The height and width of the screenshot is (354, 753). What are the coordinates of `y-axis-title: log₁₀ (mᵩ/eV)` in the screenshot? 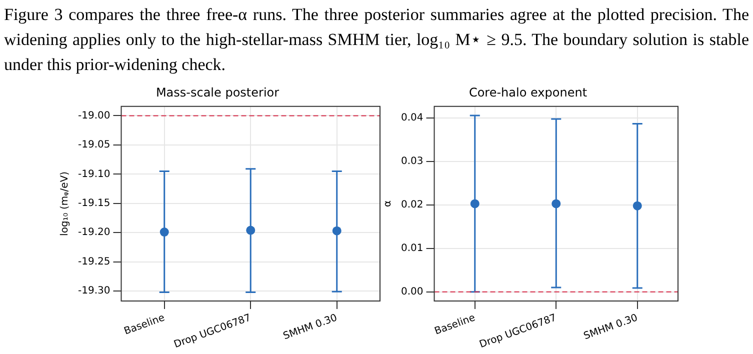 It's located at (65, 203).